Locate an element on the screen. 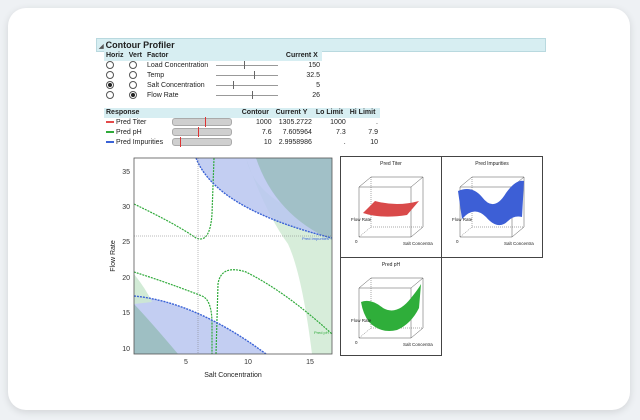  col-contour: Contour is located at coordinates (256, 113).